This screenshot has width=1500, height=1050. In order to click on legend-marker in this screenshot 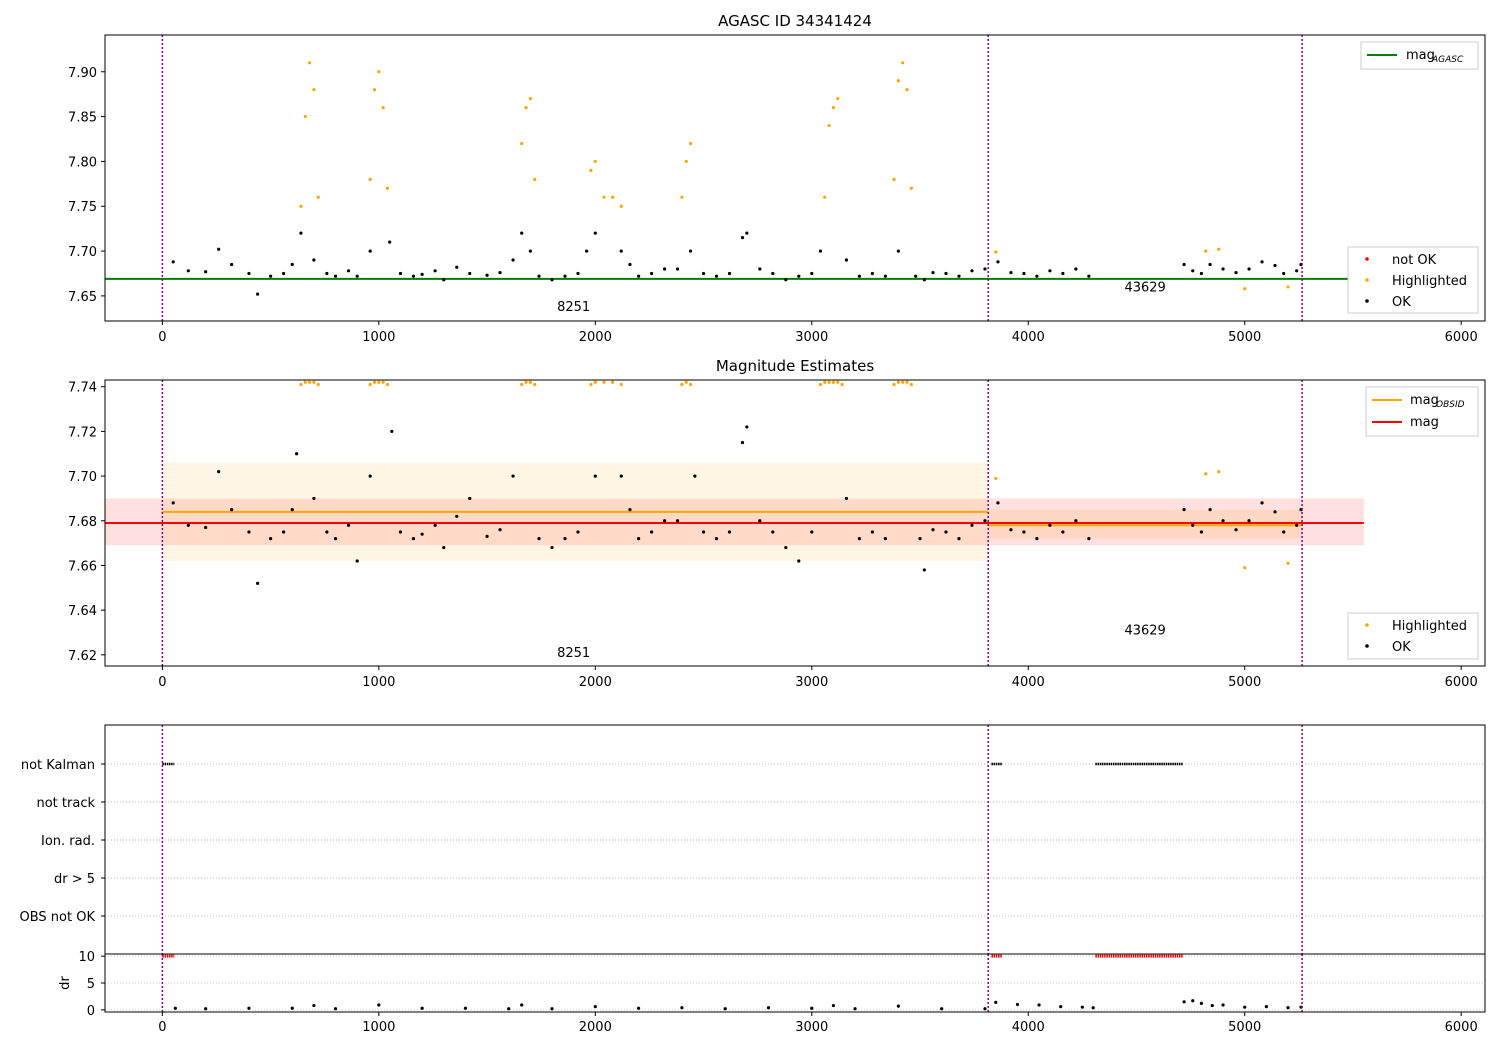, I will do `click(1367, 646)`.